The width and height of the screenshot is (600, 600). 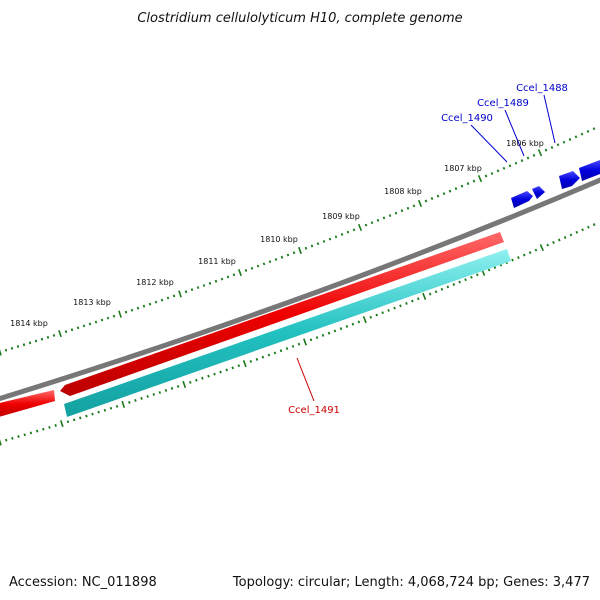 What do you see at coordinates (403, 191) in the screenshot?
I see `scale-label-1808: 1808 kbp` at bounding box center [403, 191].